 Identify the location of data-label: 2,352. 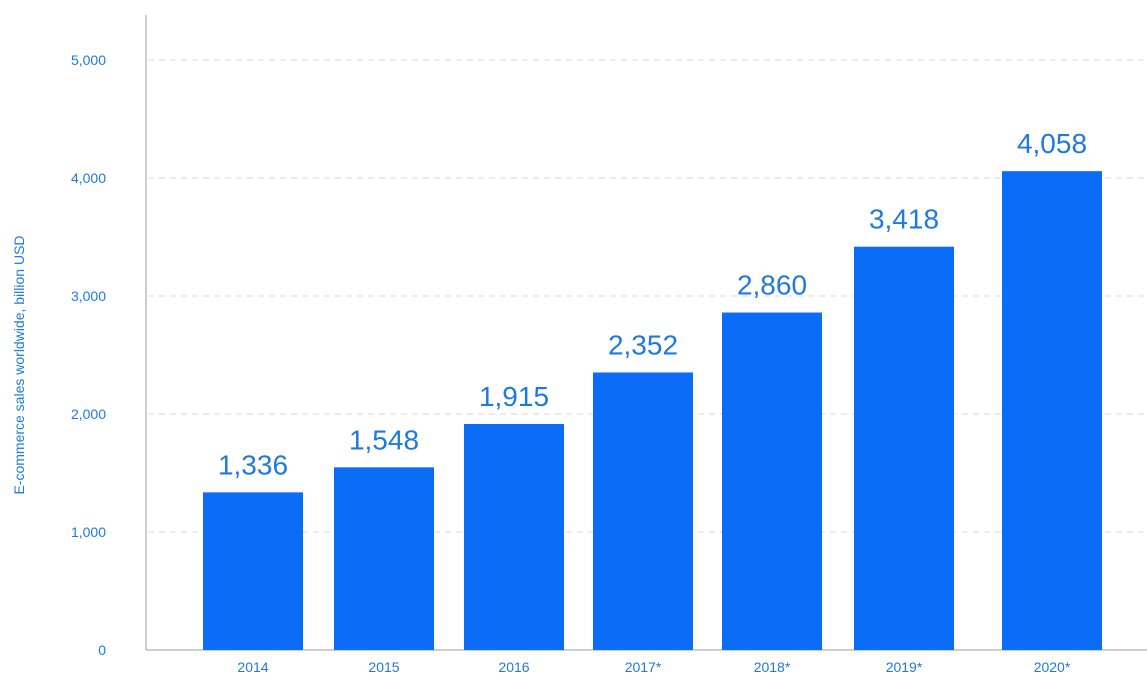
(643, 344).